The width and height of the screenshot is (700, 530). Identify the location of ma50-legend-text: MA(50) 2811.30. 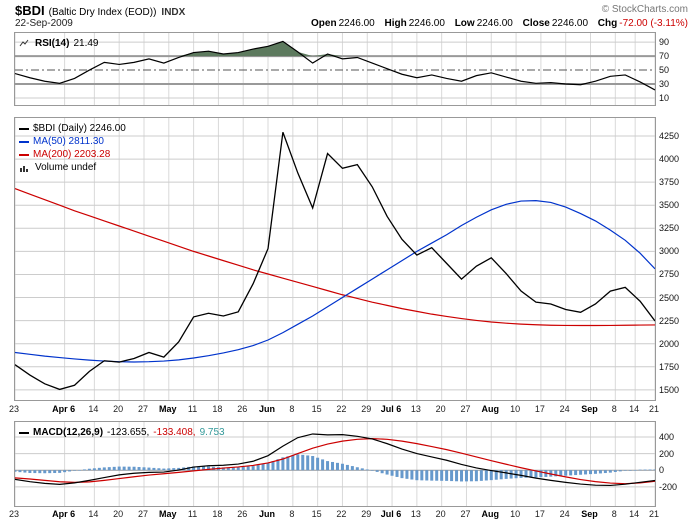
(68, 141).